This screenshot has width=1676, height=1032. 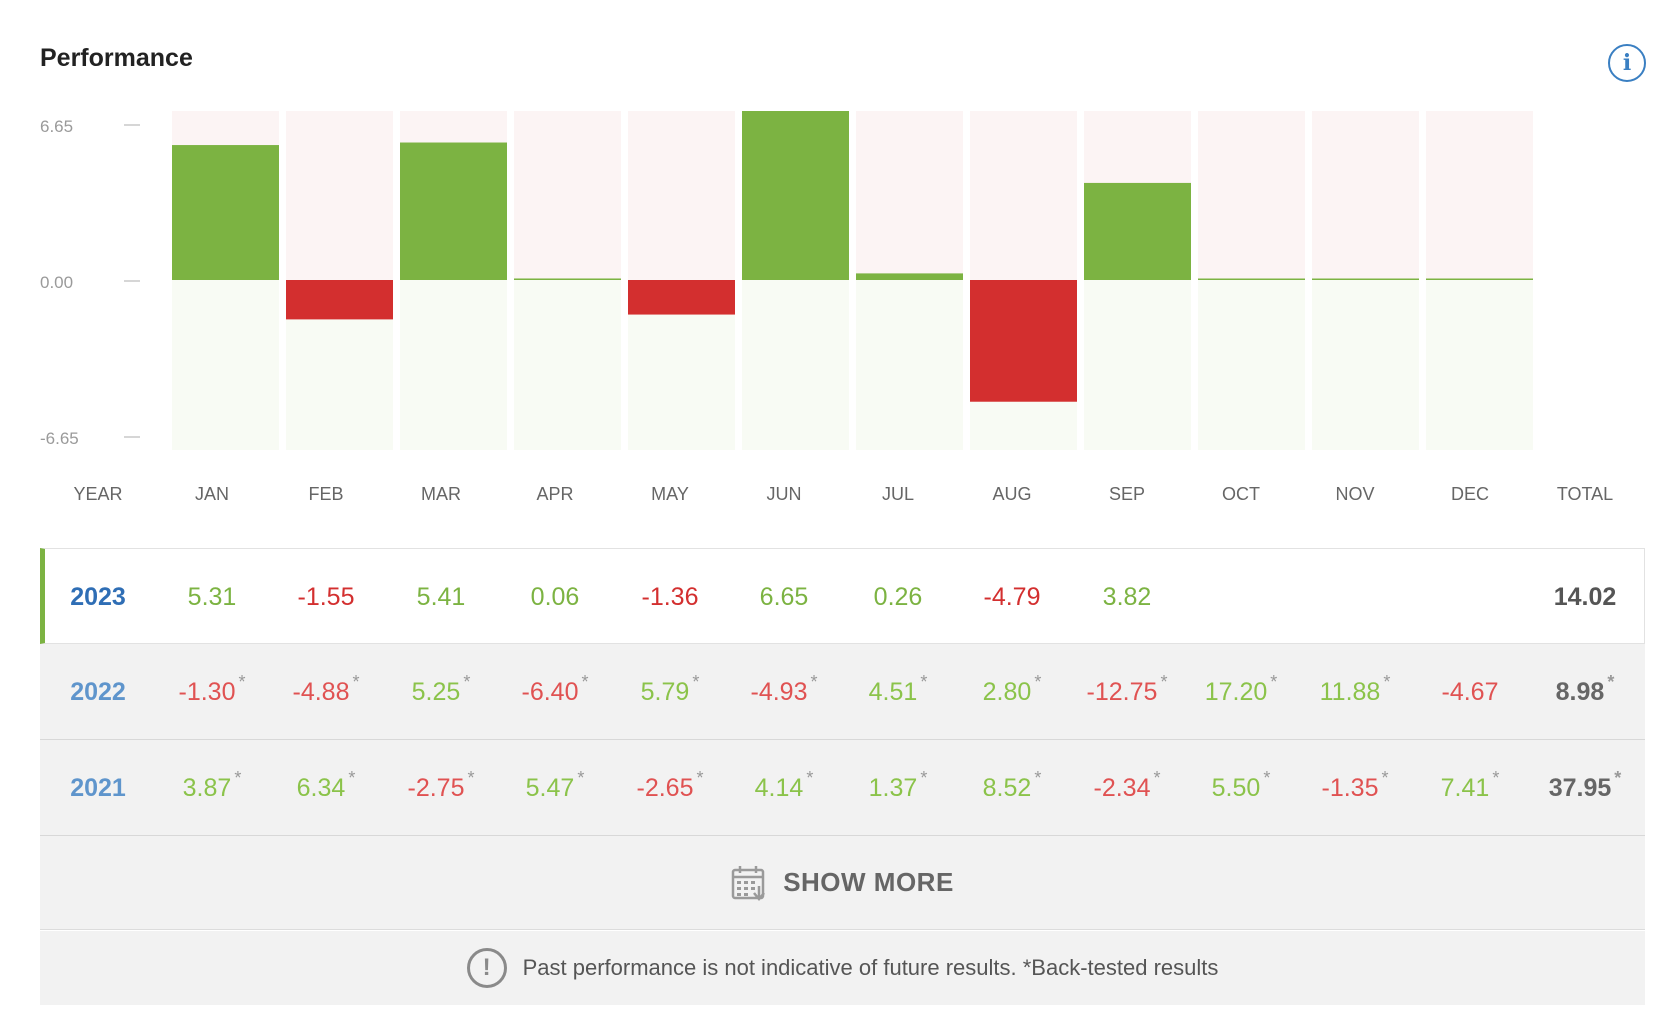 I want to click on year-label: 2023, so click(x=98, y=597).